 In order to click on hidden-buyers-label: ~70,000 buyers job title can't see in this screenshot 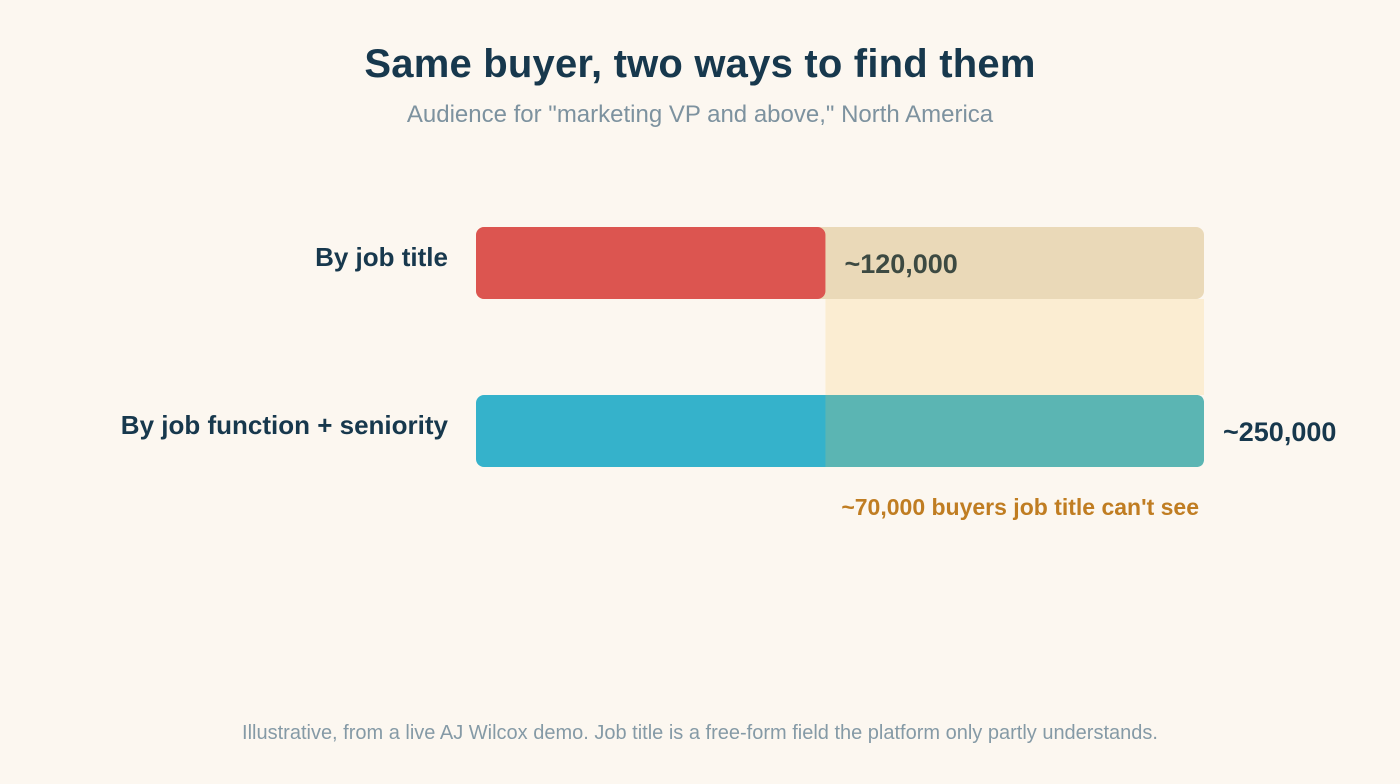, I will do `click(1020, 507)`.